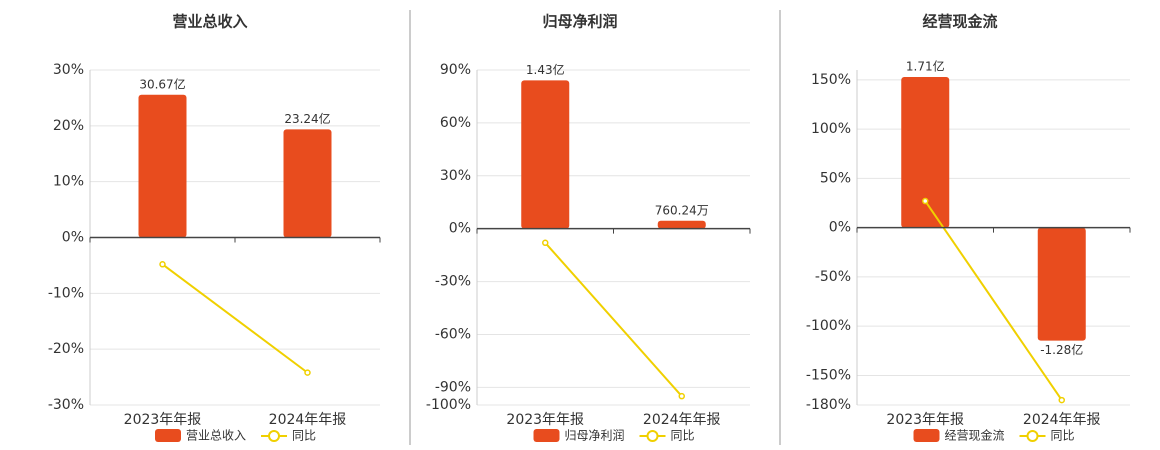 Image resolution: width=1160 pixels, height=450 pixels. I want to click on chart-title: 经营现金流, so click(959, 22).